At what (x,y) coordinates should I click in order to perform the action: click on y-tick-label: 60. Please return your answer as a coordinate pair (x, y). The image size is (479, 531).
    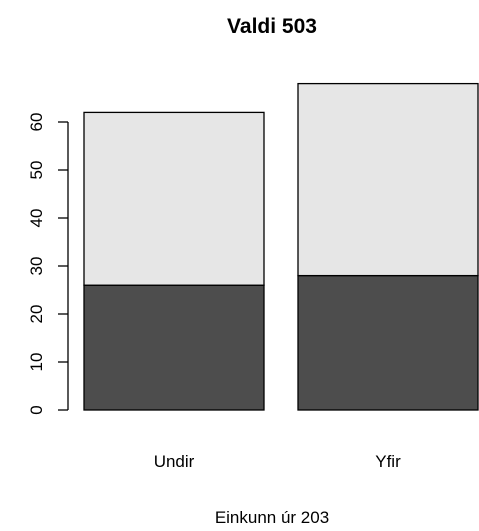
    Looking at the image, I should click on (36, 122).